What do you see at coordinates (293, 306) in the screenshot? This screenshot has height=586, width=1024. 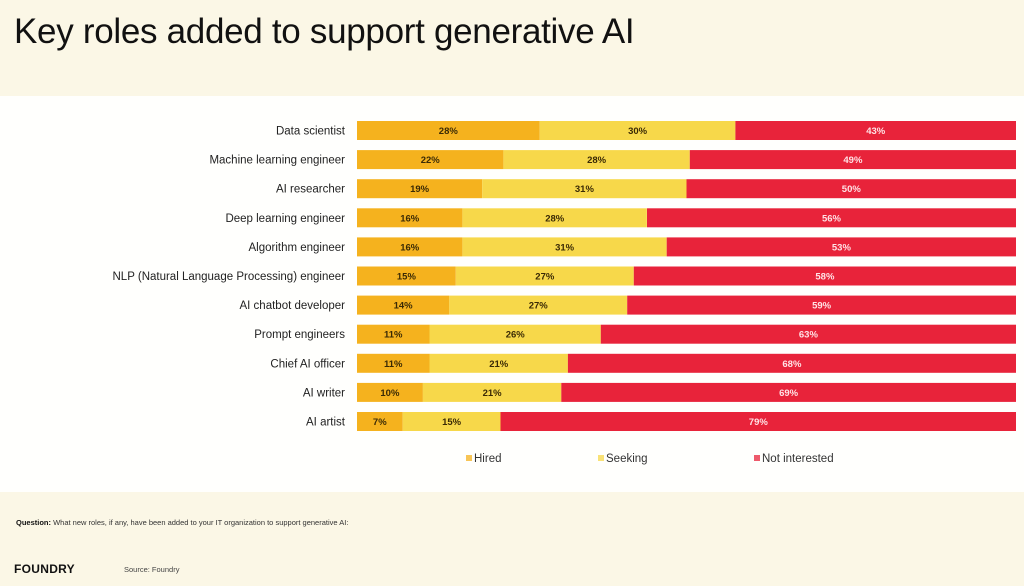 I see `category-label: AI chatbot developer` at bounding box center [293, 306].